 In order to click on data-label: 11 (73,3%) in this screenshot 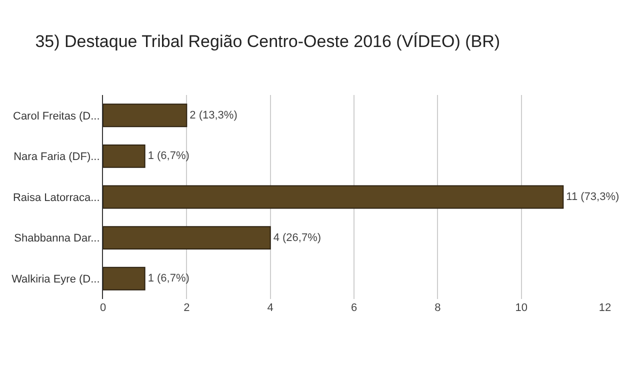, I will do `click(593, 197)`.